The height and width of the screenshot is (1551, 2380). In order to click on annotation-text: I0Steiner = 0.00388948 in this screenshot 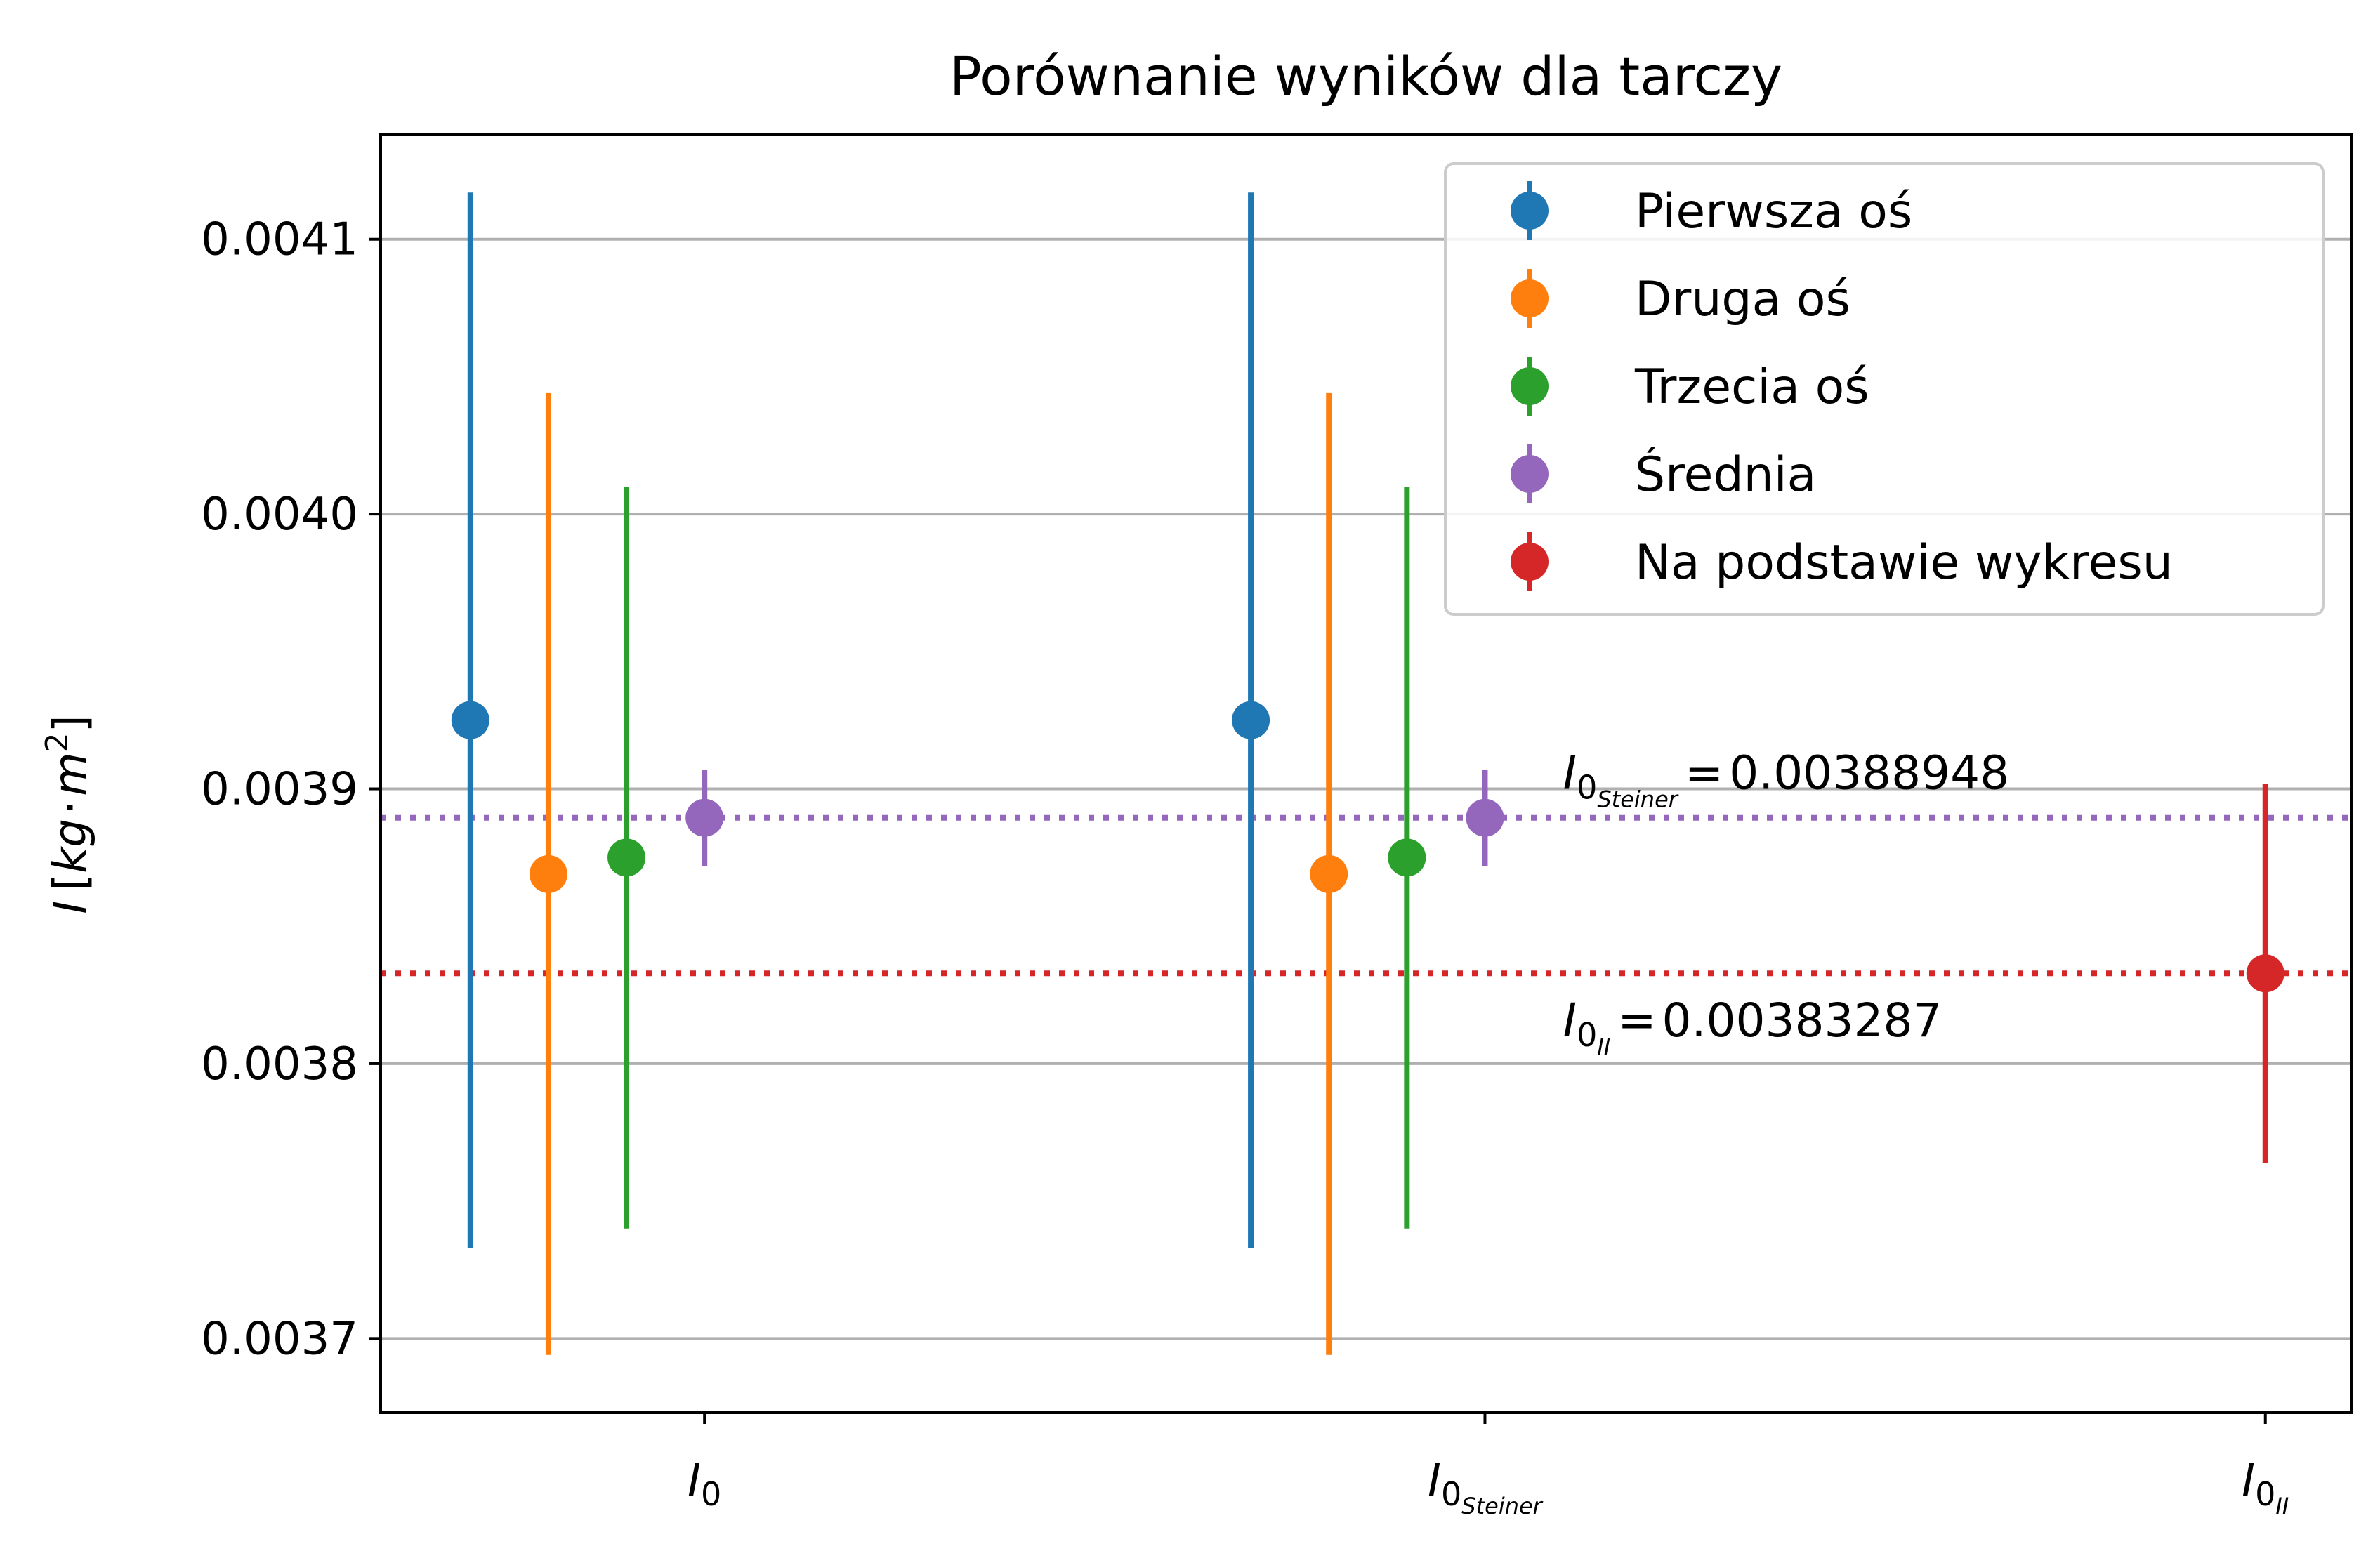, I will do `click(1786, 779)`.